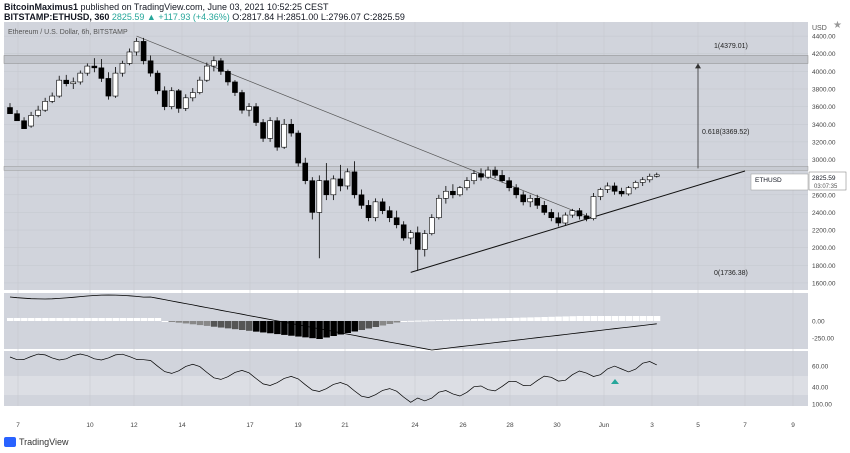 The width and height of the screenshot is (850, 453). What do you see at coordinates (250, 425) in the screenshot?
I see `time-tick-label: 17` at bounding box center [250, 425].